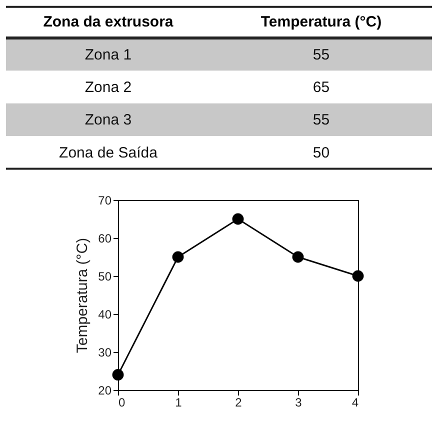 The height and width of the screenshot is (440, 442). Describe the element at coordinates (83, 296) in the screenshot. I see `y-axis-title: Temperatura (°C)` at that location.